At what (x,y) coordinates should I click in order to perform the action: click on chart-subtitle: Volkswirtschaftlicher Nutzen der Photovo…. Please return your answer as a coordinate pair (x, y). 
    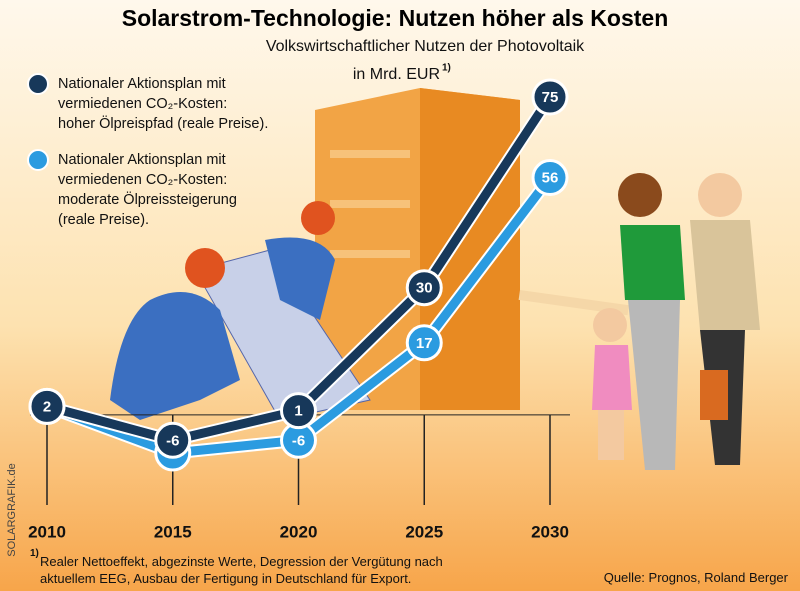
    Looking at the image, I should click on (425, 46).